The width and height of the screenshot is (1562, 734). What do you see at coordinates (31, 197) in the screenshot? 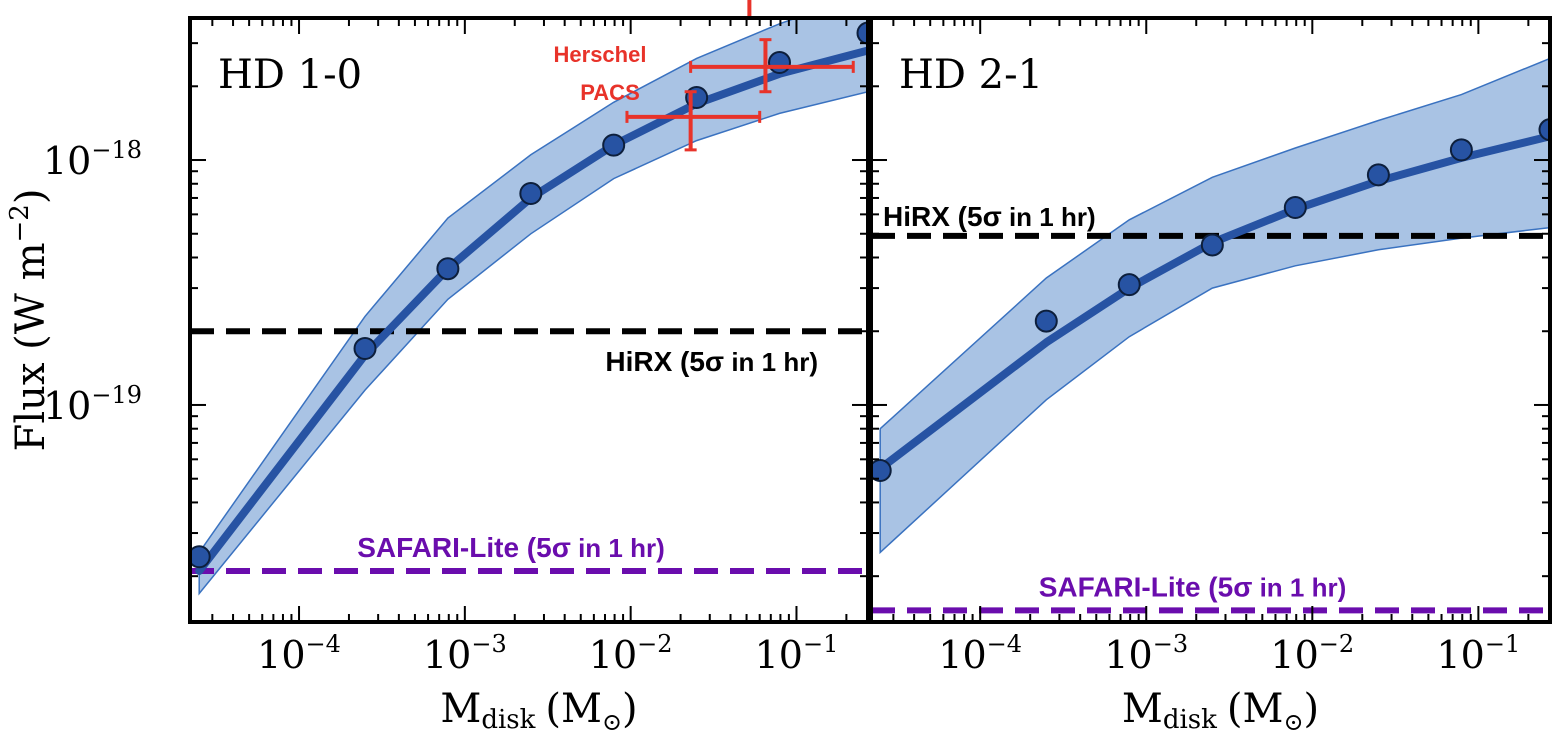
I see `y-label-close: )` at bounding box center [31, 197].